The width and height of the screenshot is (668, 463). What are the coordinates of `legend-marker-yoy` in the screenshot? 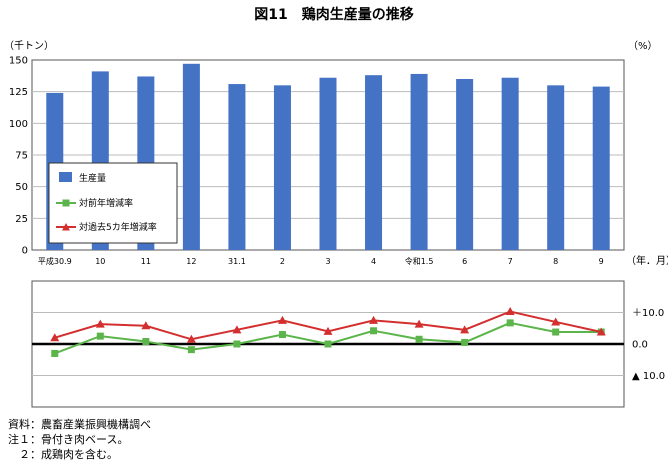 It's located at (66, 203).